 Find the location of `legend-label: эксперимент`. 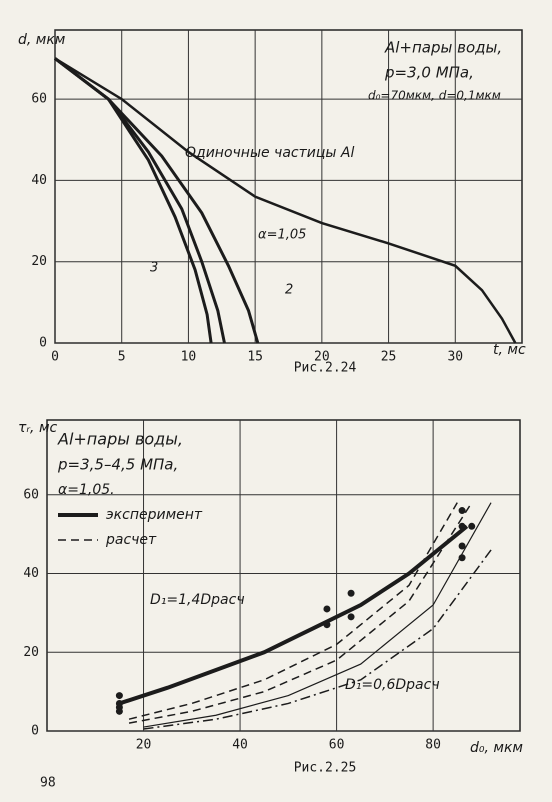

legend-label: эксперимент is located at coordinates (154, 515).